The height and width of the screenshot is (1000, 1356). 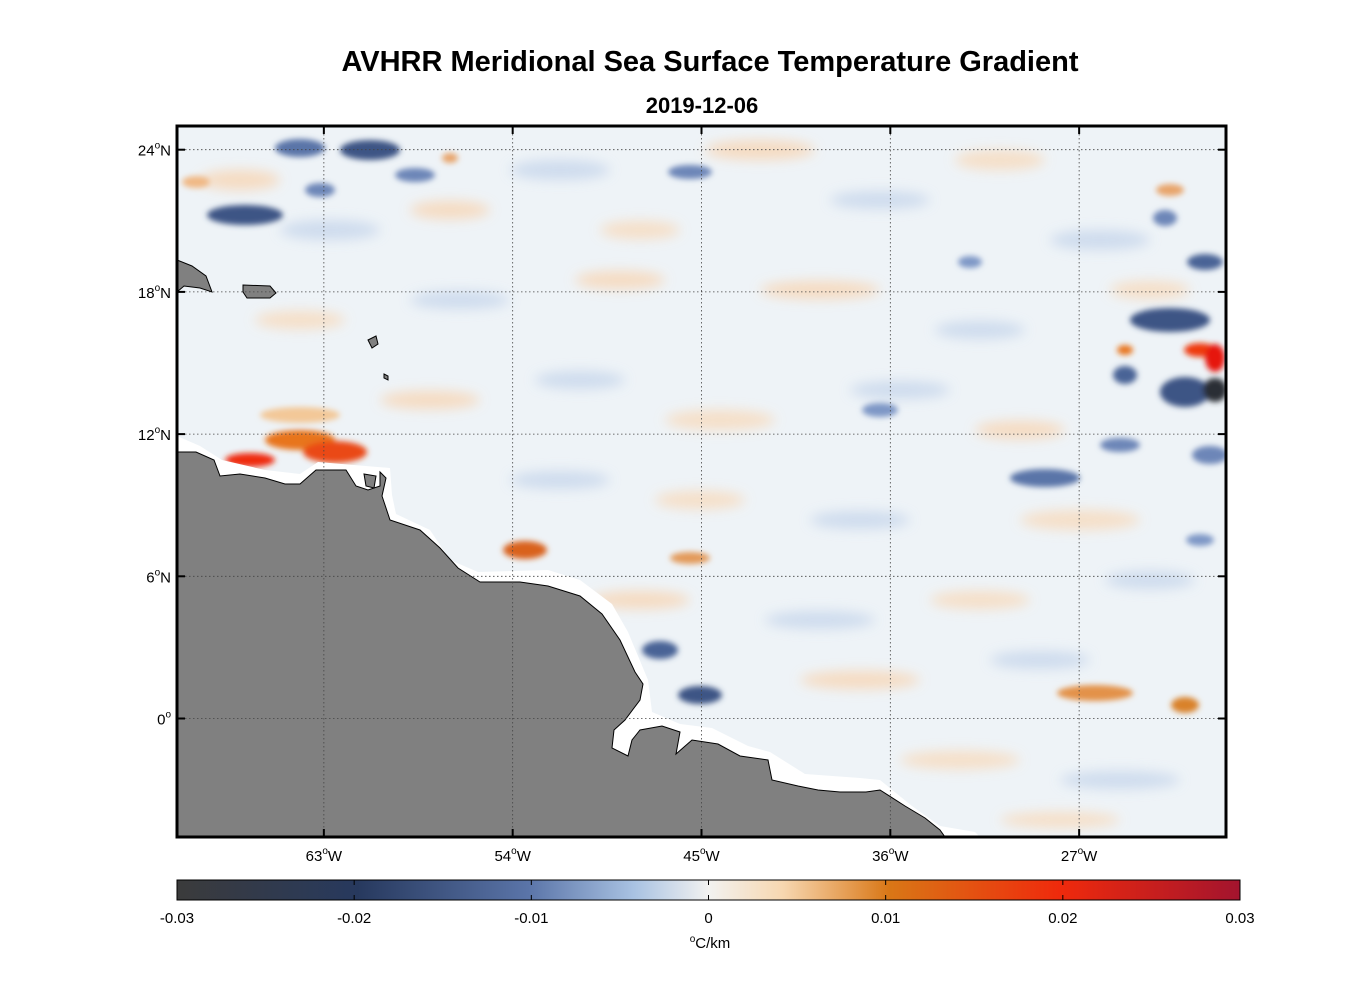 I want to click on units-degree-symbol: o, so click(x=692, y=939).